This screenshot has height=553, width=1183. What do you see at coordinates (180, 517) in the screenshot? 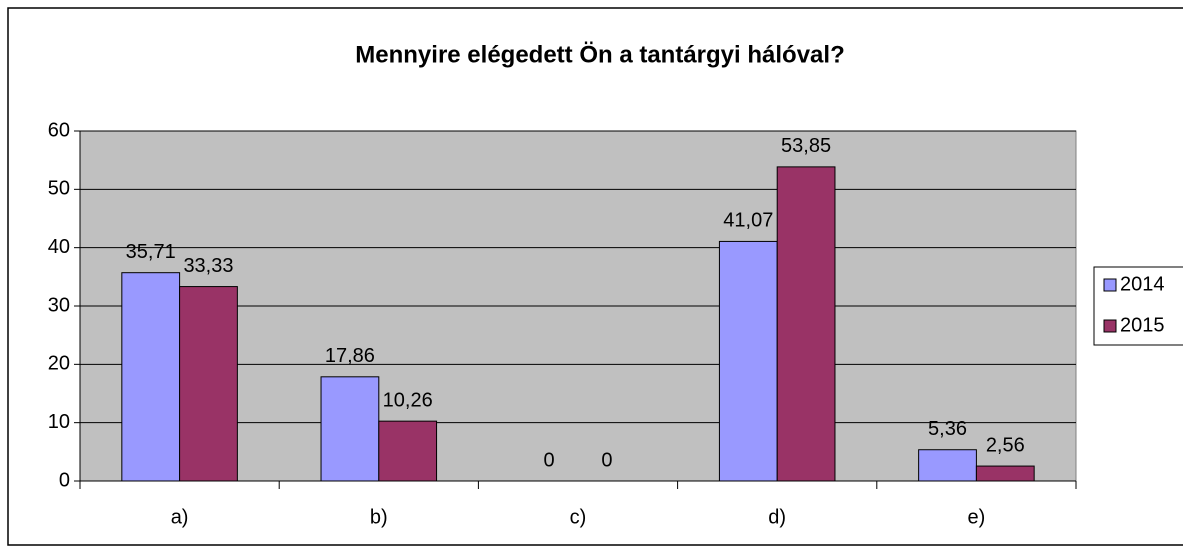
I see `x-tick-label: a)` at bounding box center [180, 517].